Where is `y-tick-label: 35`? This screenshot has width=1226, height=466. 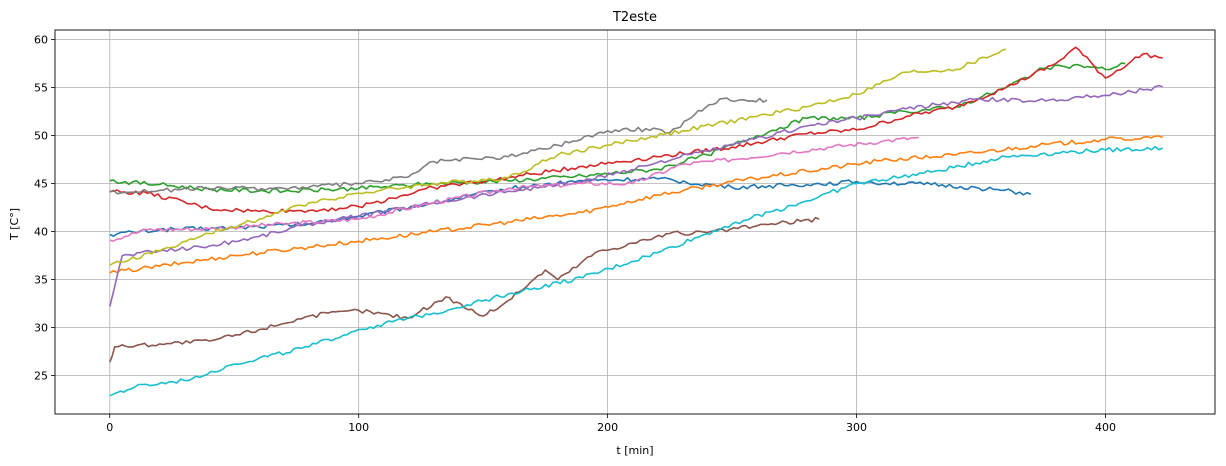
y-tick-label: 35 is located at coordinates (41, 280).